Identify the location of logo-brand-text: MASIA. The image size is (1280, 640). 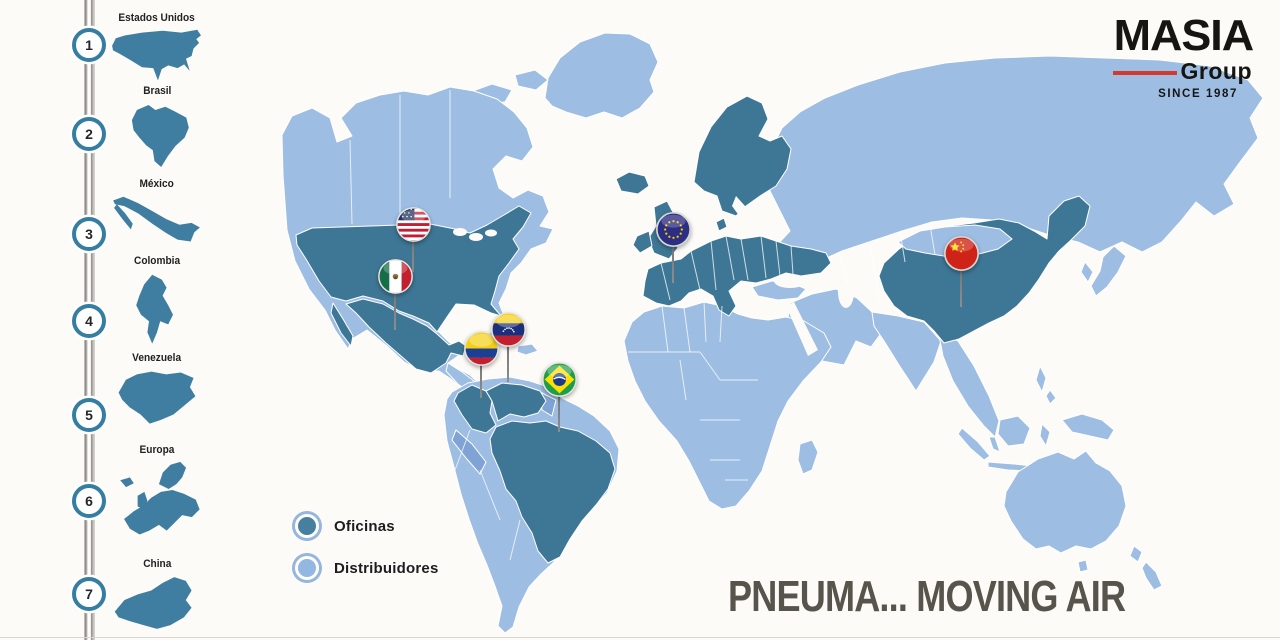
(1184, 35).